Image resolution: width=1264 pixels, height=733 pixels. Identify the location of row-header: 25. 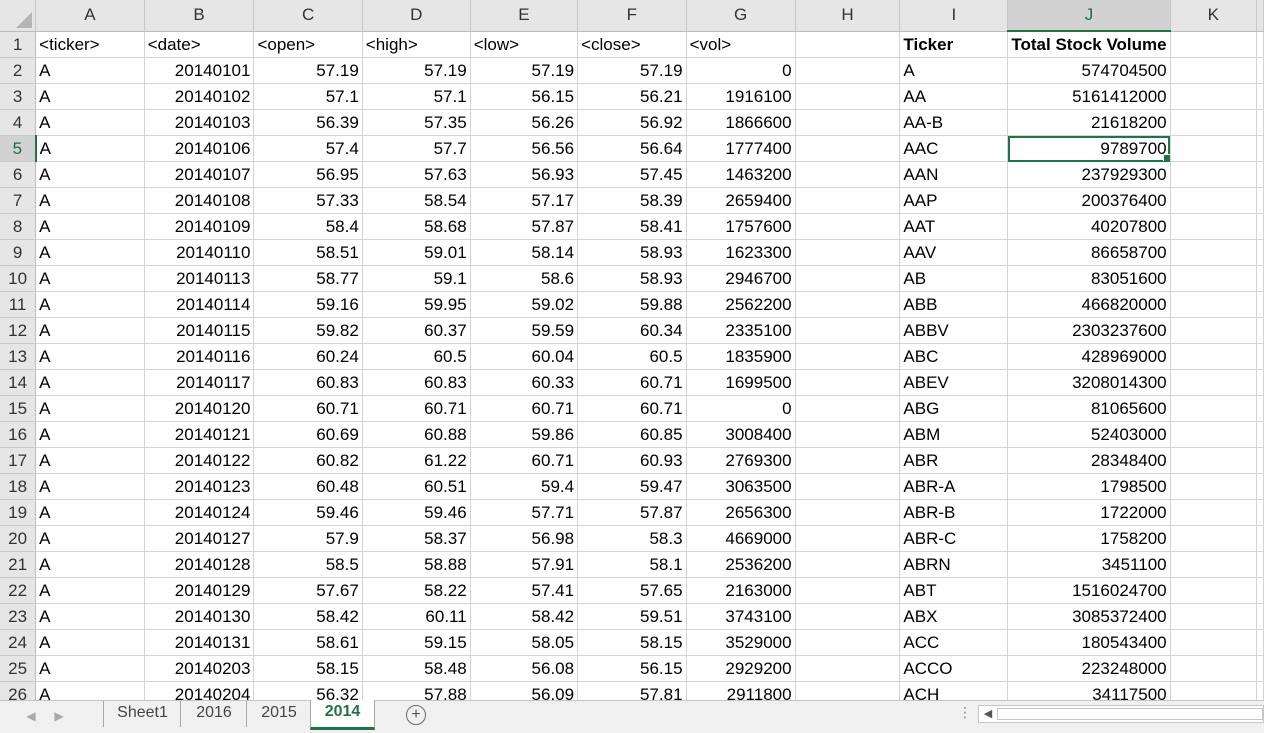
(18, 668).